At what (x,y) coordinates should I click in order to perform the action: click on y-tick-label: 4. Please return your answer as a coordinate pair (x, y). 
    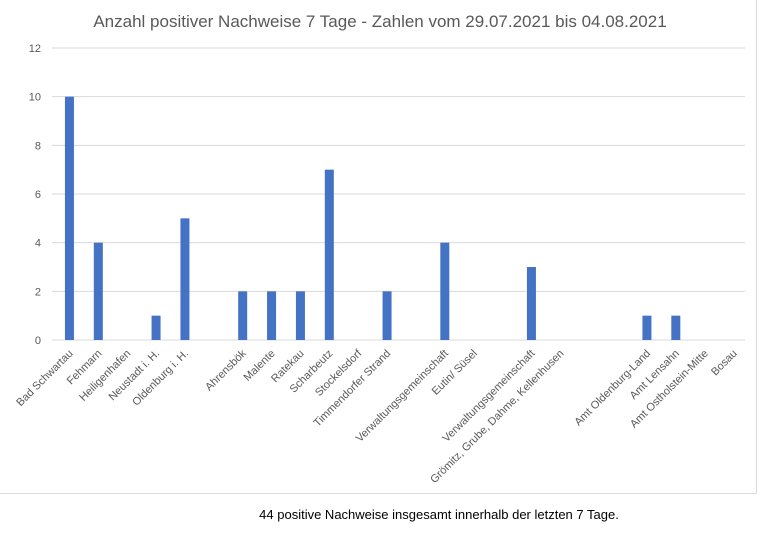
    Looking at the image, I should click on (38, 244).